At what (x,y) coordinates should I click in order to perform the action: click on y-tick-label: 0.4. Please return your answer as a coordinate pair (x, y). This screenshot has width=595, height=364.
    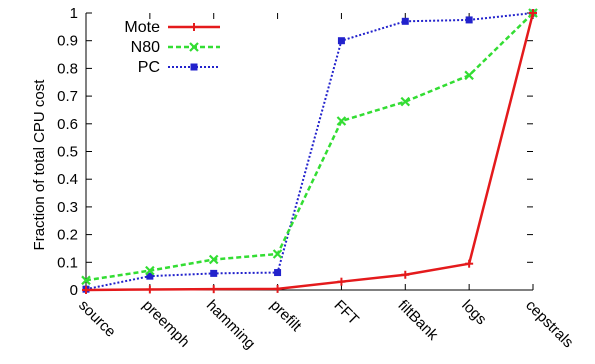
    Looking at the image, I should click on (67, 179).